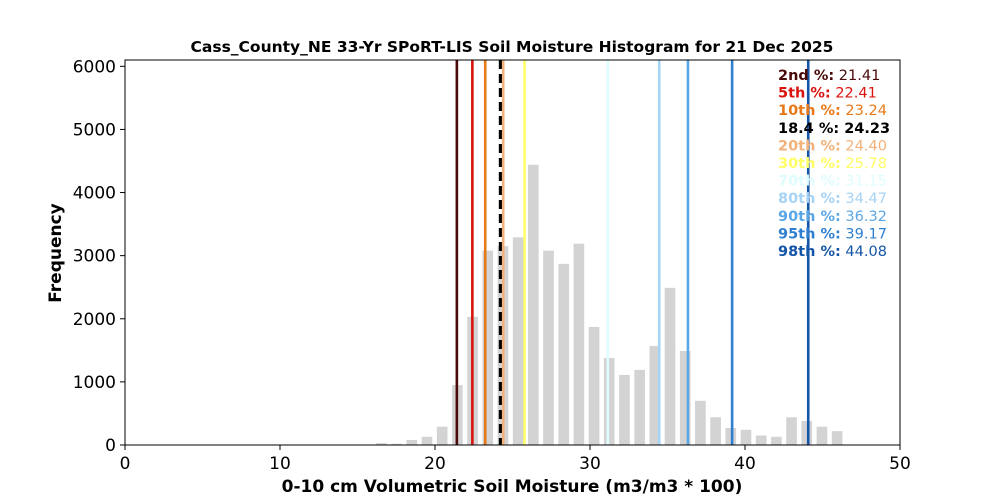  I want to click on legend-entry: 30th %: 25.78, so click(832, 164).